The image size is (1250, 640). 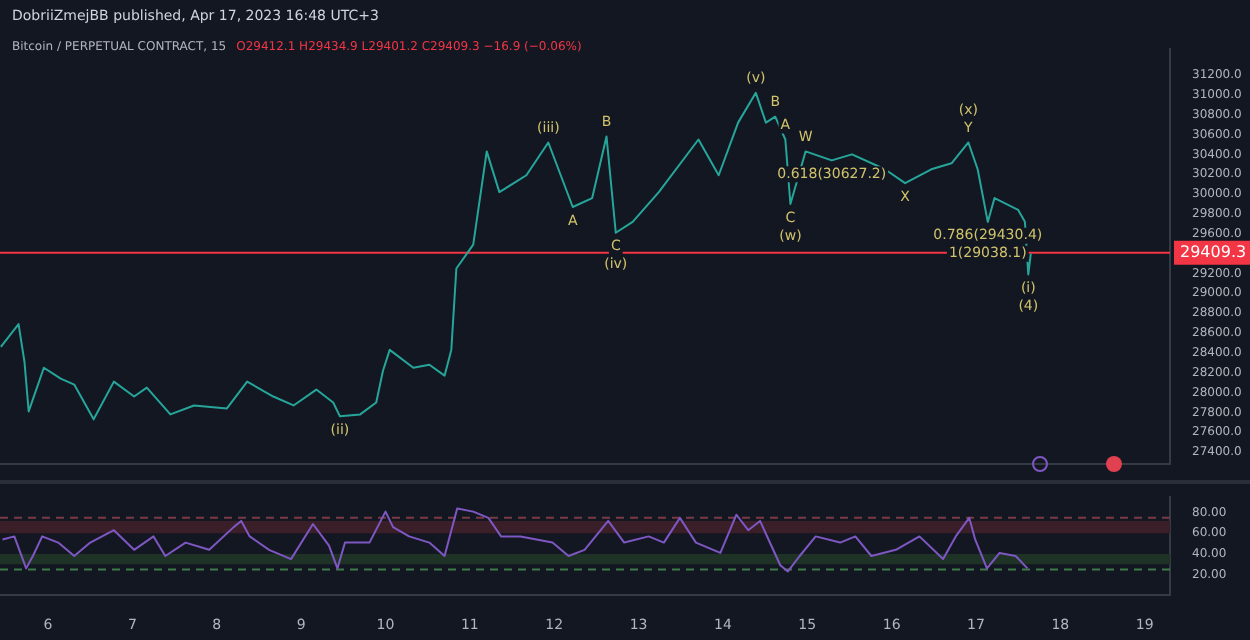 I want to click on ref-line-label: 29409.3, so click(x=1213, y=251).